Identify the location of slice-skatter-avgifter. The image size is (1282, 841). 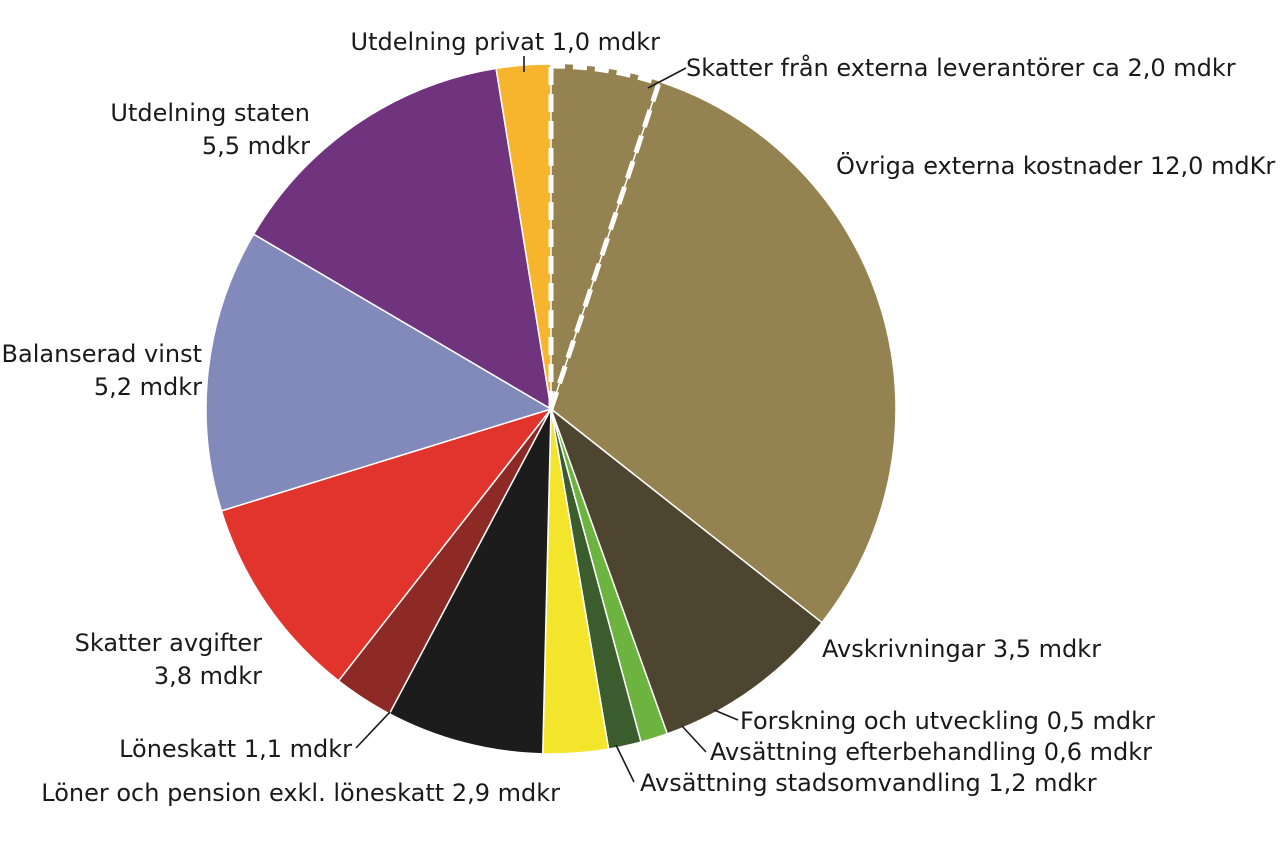
(386, 545).